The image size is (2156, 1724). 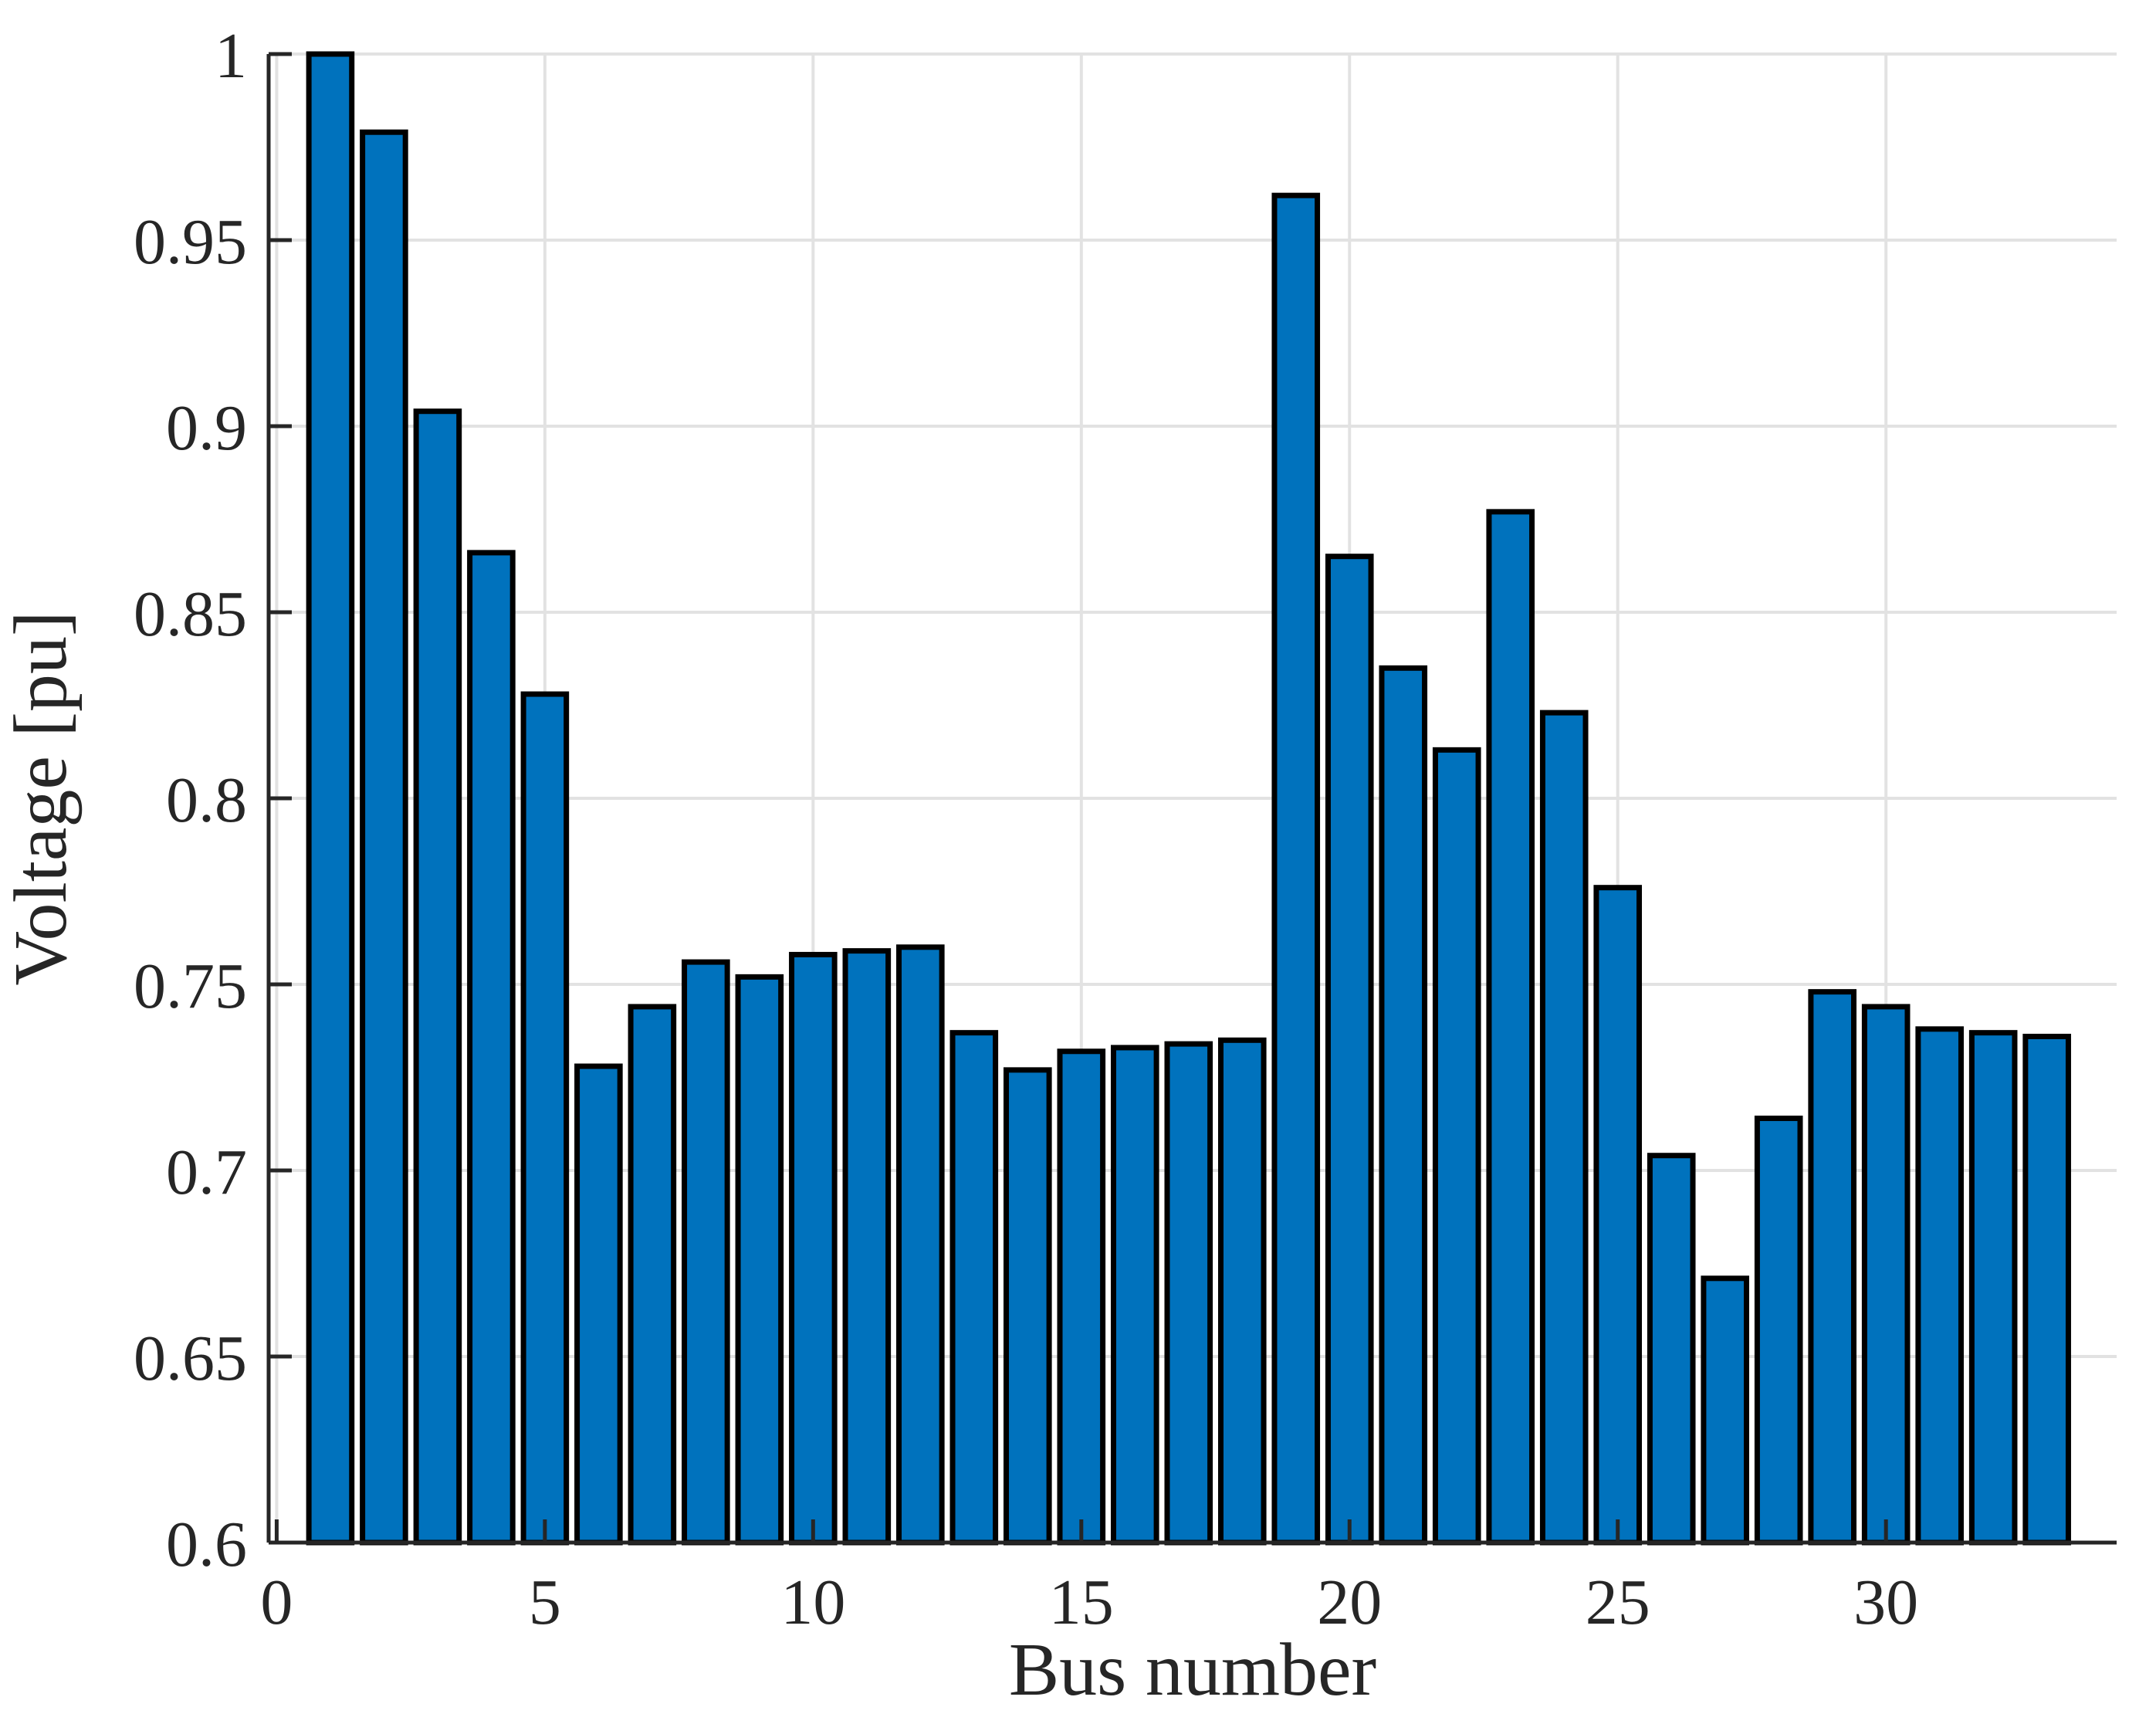 What do you see at coordinates (276, 1602) in the screenshot?
I see `x-tick-label-0: 0` at bounding box center [276, 1602].